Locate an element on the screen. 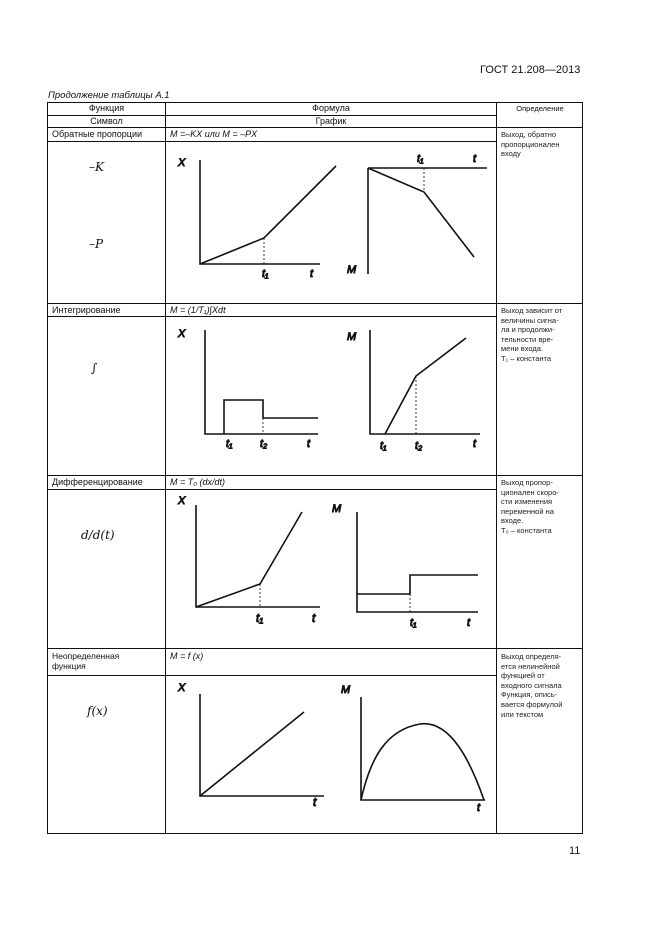 This screenshot has height=936, width=661. row-formula: M = T₀ (dx/dt) is located at coordinates (198, 482).